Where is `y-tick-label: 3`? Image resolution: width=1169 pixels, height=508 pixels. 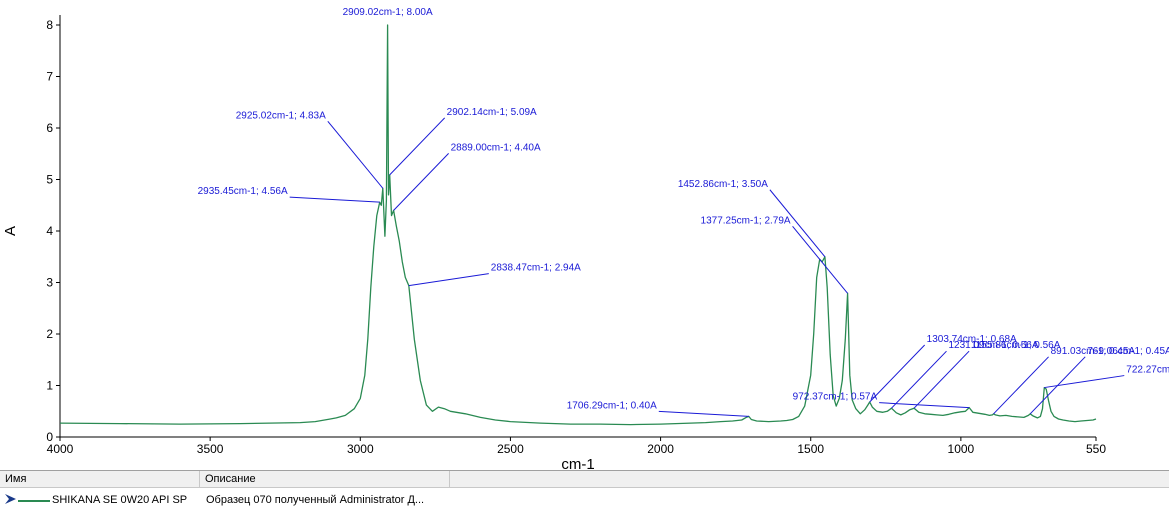 y-tick-label: 3 is located at coordinates (49, 283).